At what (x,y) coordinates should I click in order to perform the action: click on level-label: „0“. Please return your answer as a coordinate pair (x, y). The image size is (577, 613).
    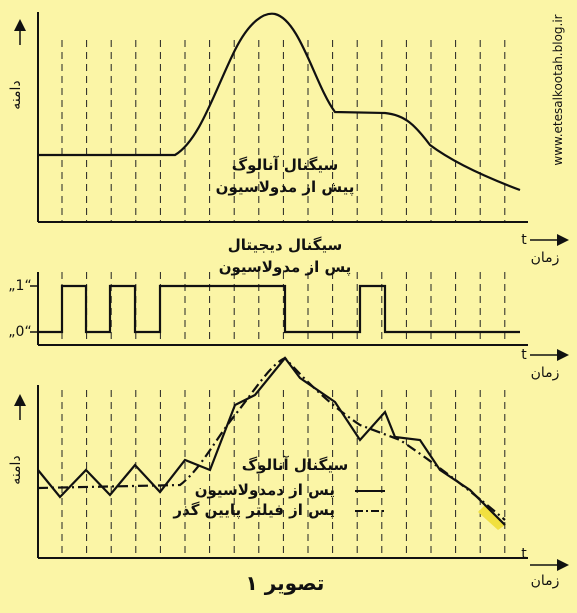
    Looking at the image, I should click on (19, 332).